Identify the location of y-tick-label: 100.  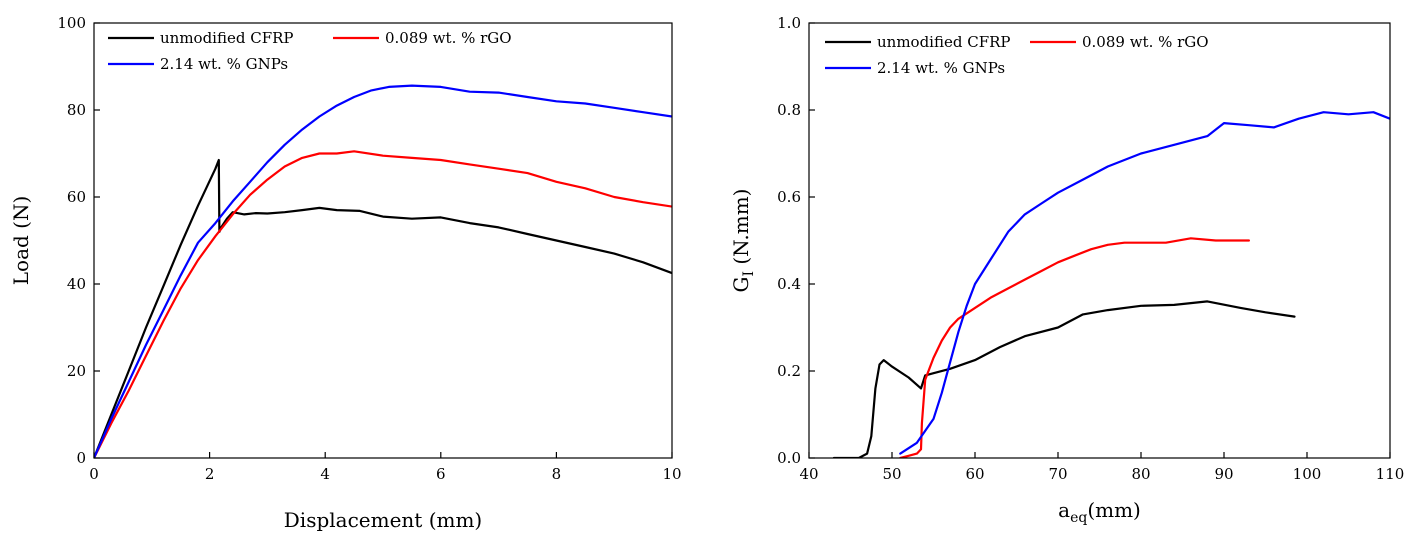
(71, 23).